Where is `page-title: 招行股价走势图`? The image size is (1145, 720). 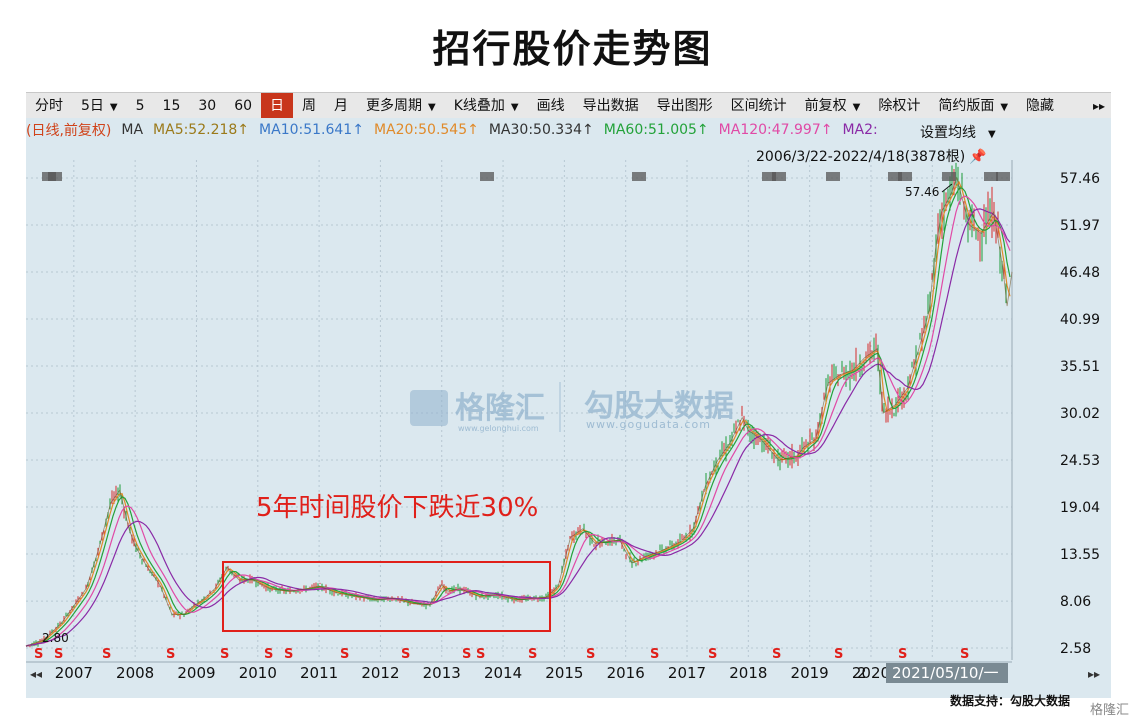
page-title: 招行股价走势图 is located at coordinates (572, 49).